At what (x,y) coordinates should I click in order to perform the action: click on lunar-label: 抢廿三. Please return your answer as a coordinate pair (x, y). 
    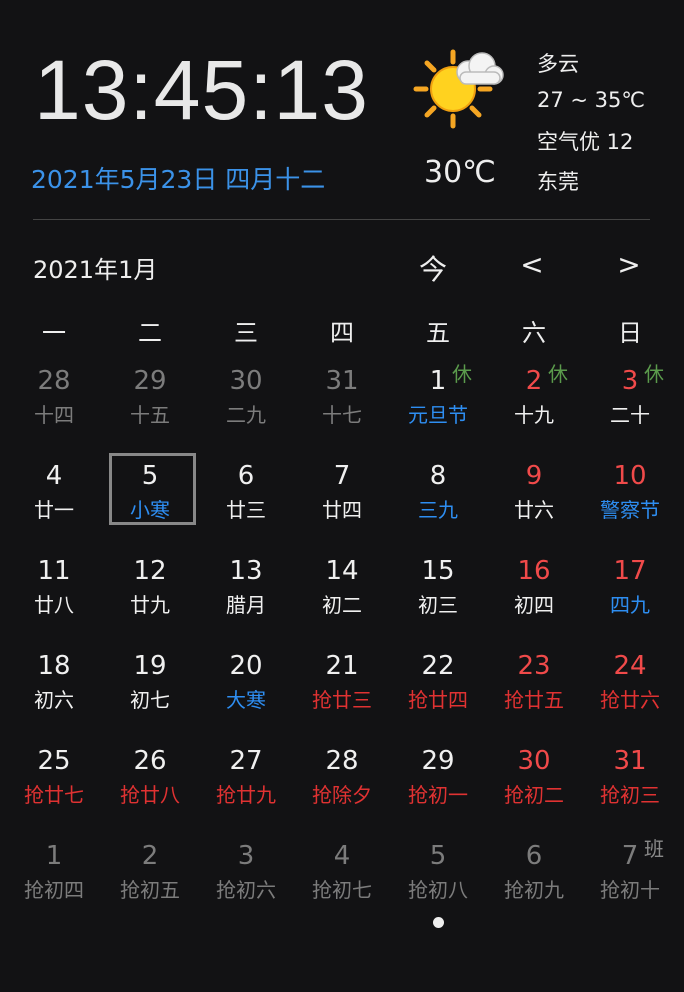
    Looking at the image, I should click on (342, 700).